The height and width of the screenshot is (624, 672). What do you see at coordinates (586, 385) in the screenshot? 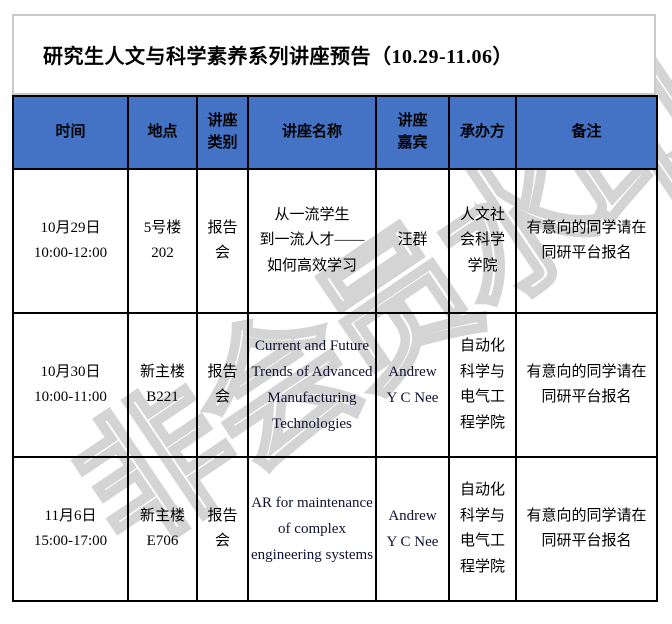
I see `cell-notes-2: 有意向的同学请在 同研平台报名` at bounding box center [586, 385].